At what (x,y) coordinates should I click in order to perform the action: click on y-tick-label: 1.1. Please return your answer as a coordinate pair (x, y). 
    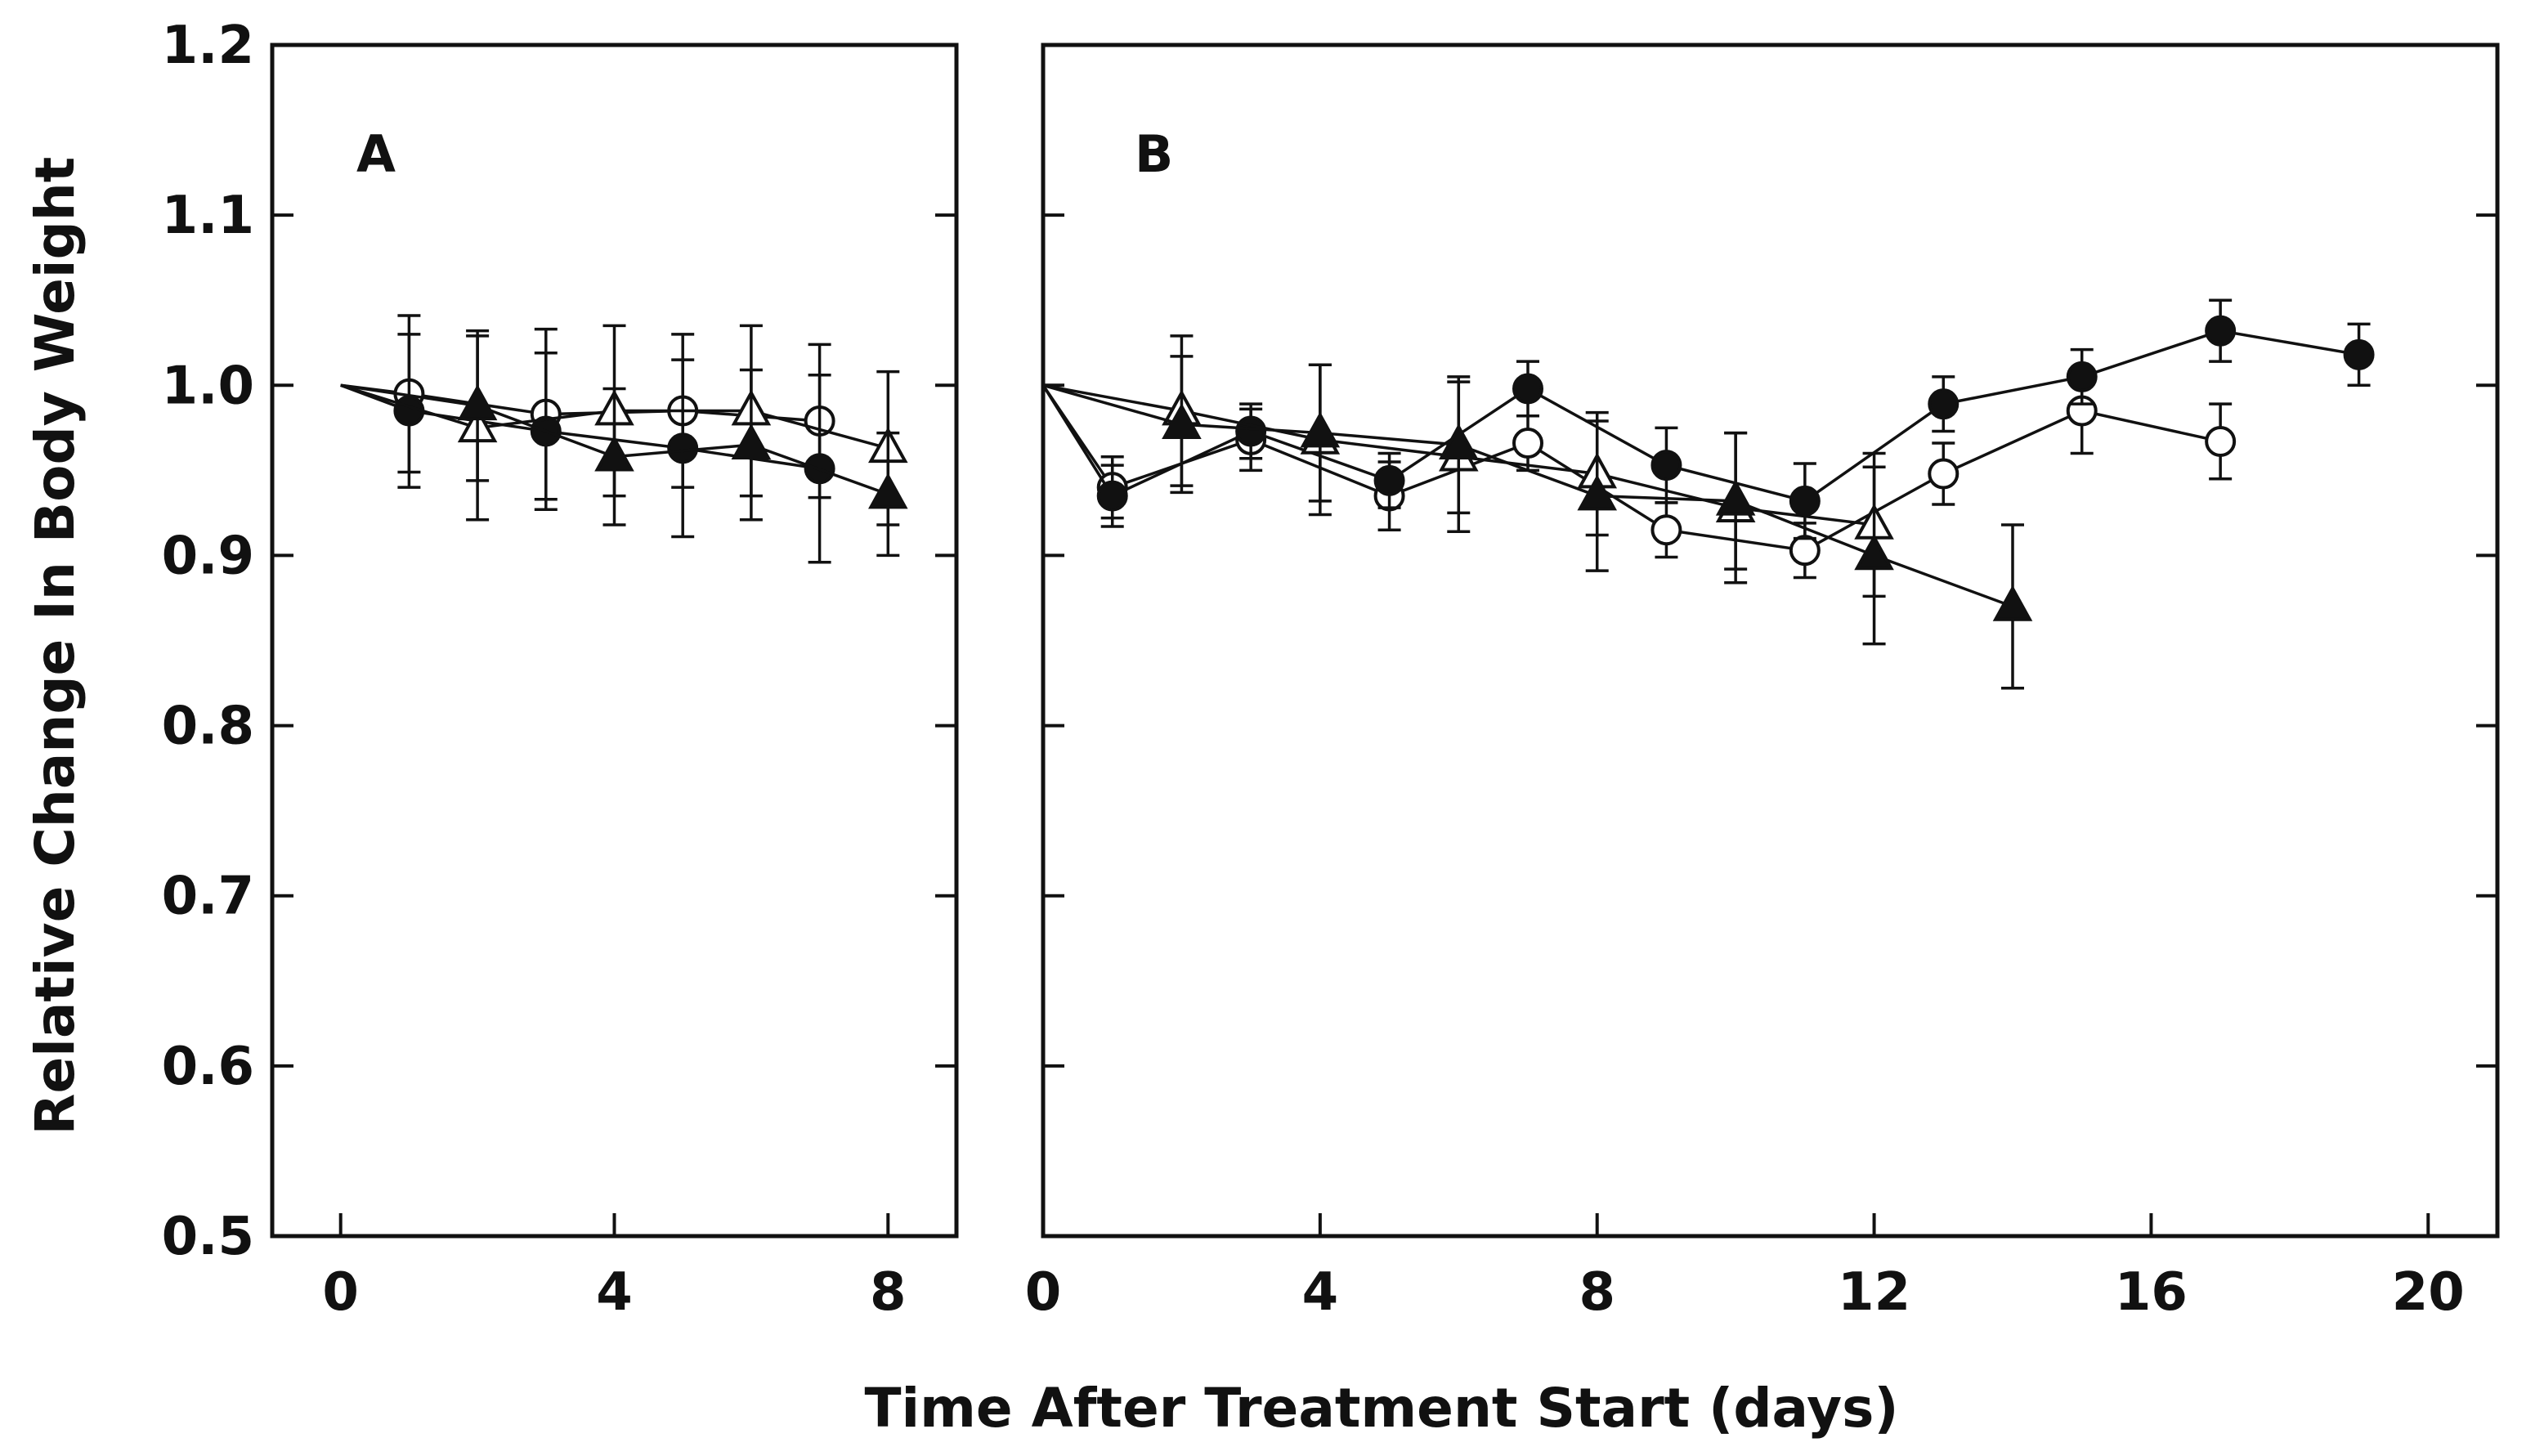
    Looking at the image, I should click on (208, 216).